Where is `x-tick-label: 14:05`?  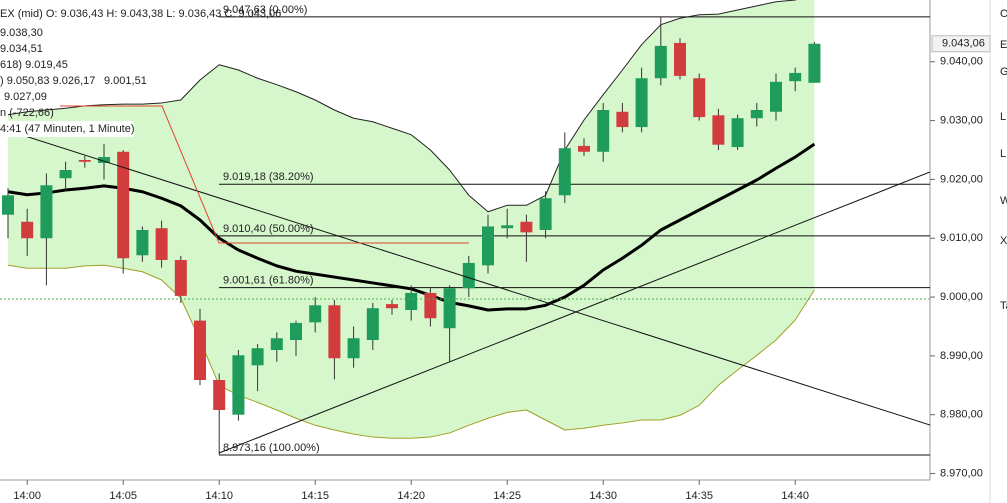
x-tick-label: 14:05 is located at coordinates (123, 496).